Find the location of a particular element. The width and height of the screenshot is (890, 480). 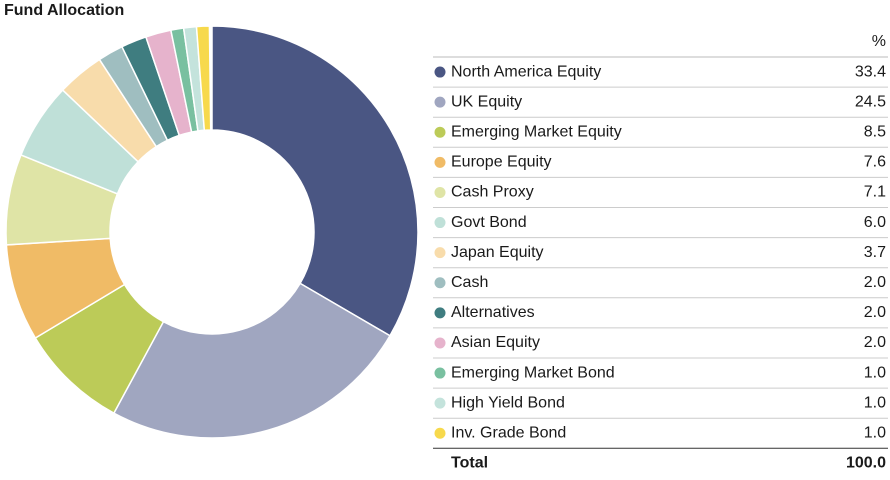

legend-label: Inv. Grade Bond is located at coordinates (508, 432).